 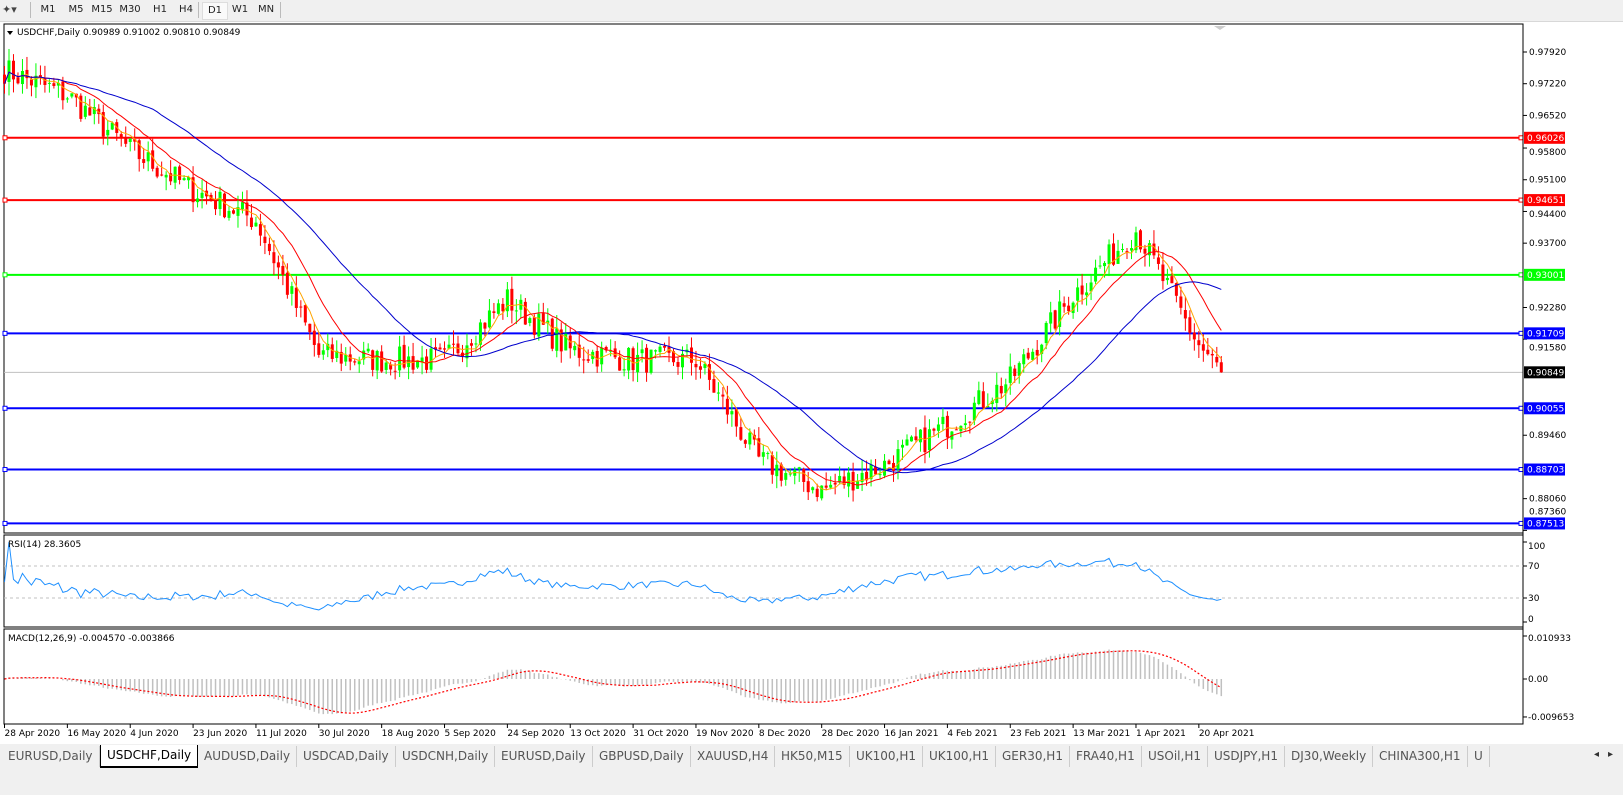 What do you see at coordinates (149, 756) in the screenshot?
I see `chart-tab: USDCHF,Daily` at bounding box center [149, 756].